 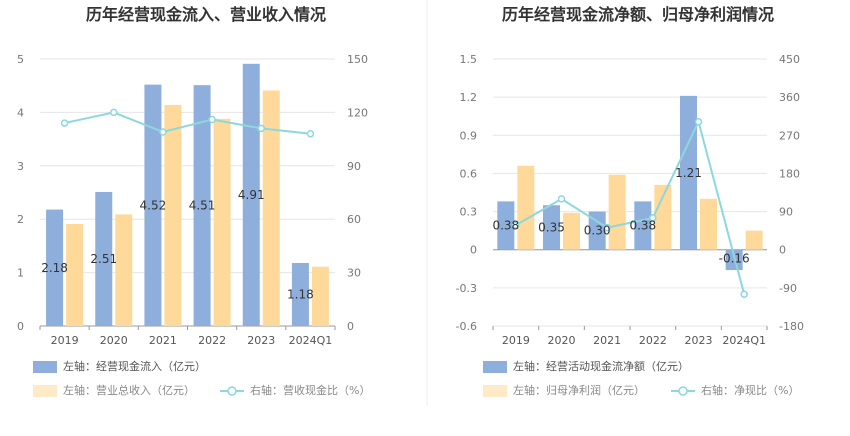 I want to click on chart1-ratio-line, so click(x=187, y=123).